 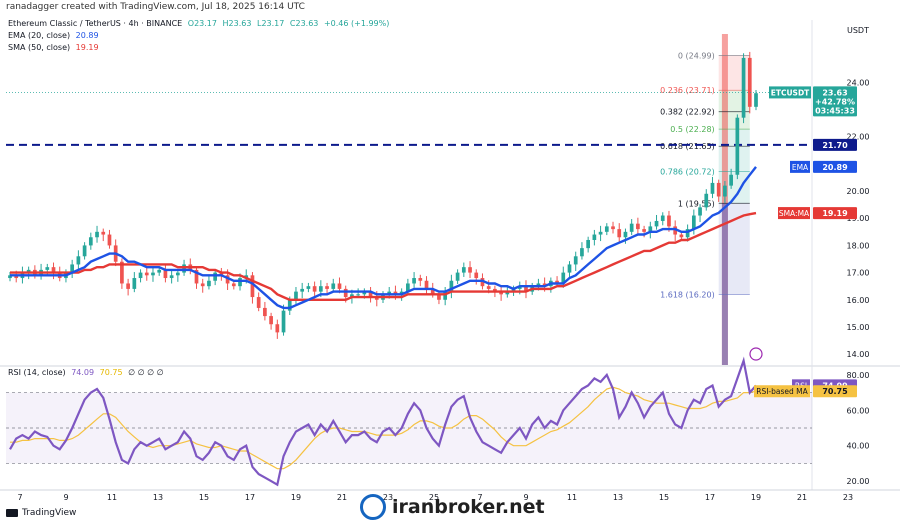 What do you see at coordinates (687, 294) in the screenshot?
I see `fib-level-label: 1.618 (16.20)` at bounding box center [687, 294].